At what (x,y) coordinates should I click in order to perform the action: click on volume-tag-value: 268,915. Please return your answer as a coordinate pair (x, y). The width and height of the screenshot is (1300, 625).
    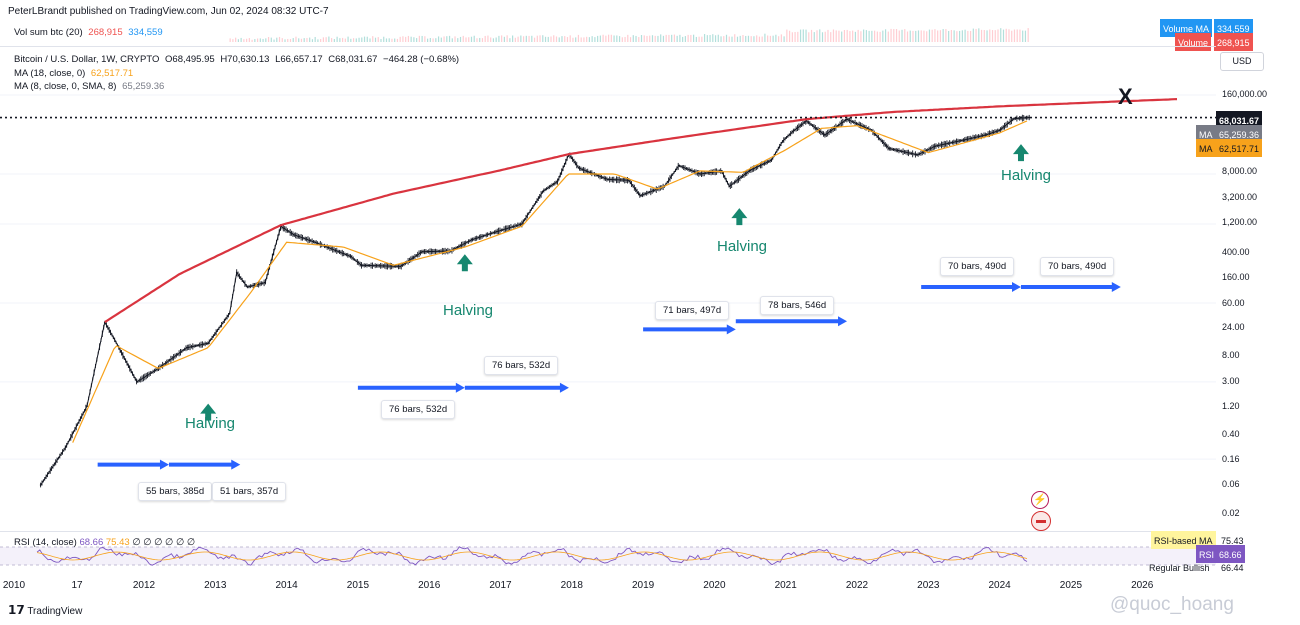
    Looking at the image, I should click on (1233, 42).